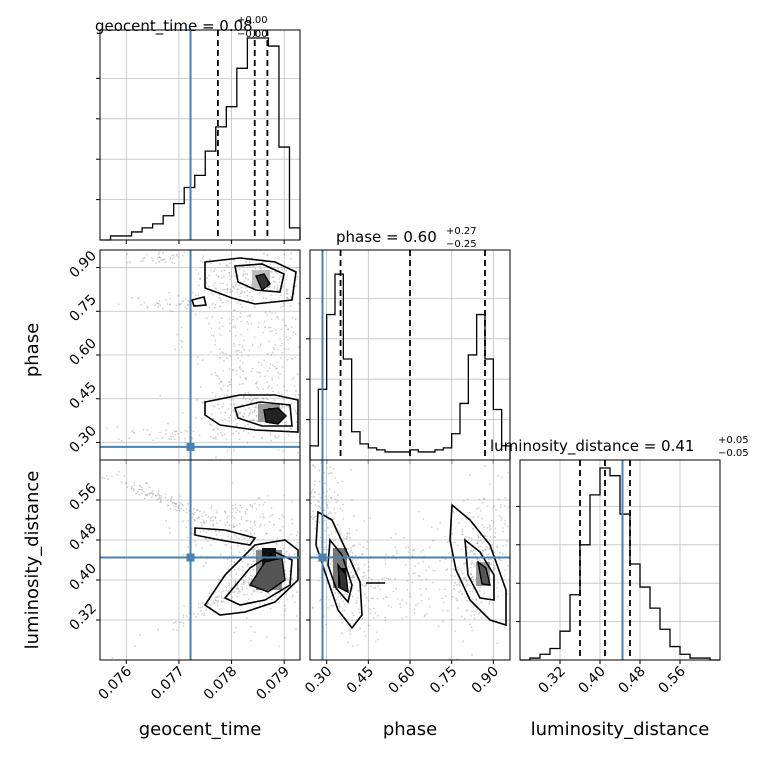  I want to click on title-phase-sup: +0.27, so click(461, 231).